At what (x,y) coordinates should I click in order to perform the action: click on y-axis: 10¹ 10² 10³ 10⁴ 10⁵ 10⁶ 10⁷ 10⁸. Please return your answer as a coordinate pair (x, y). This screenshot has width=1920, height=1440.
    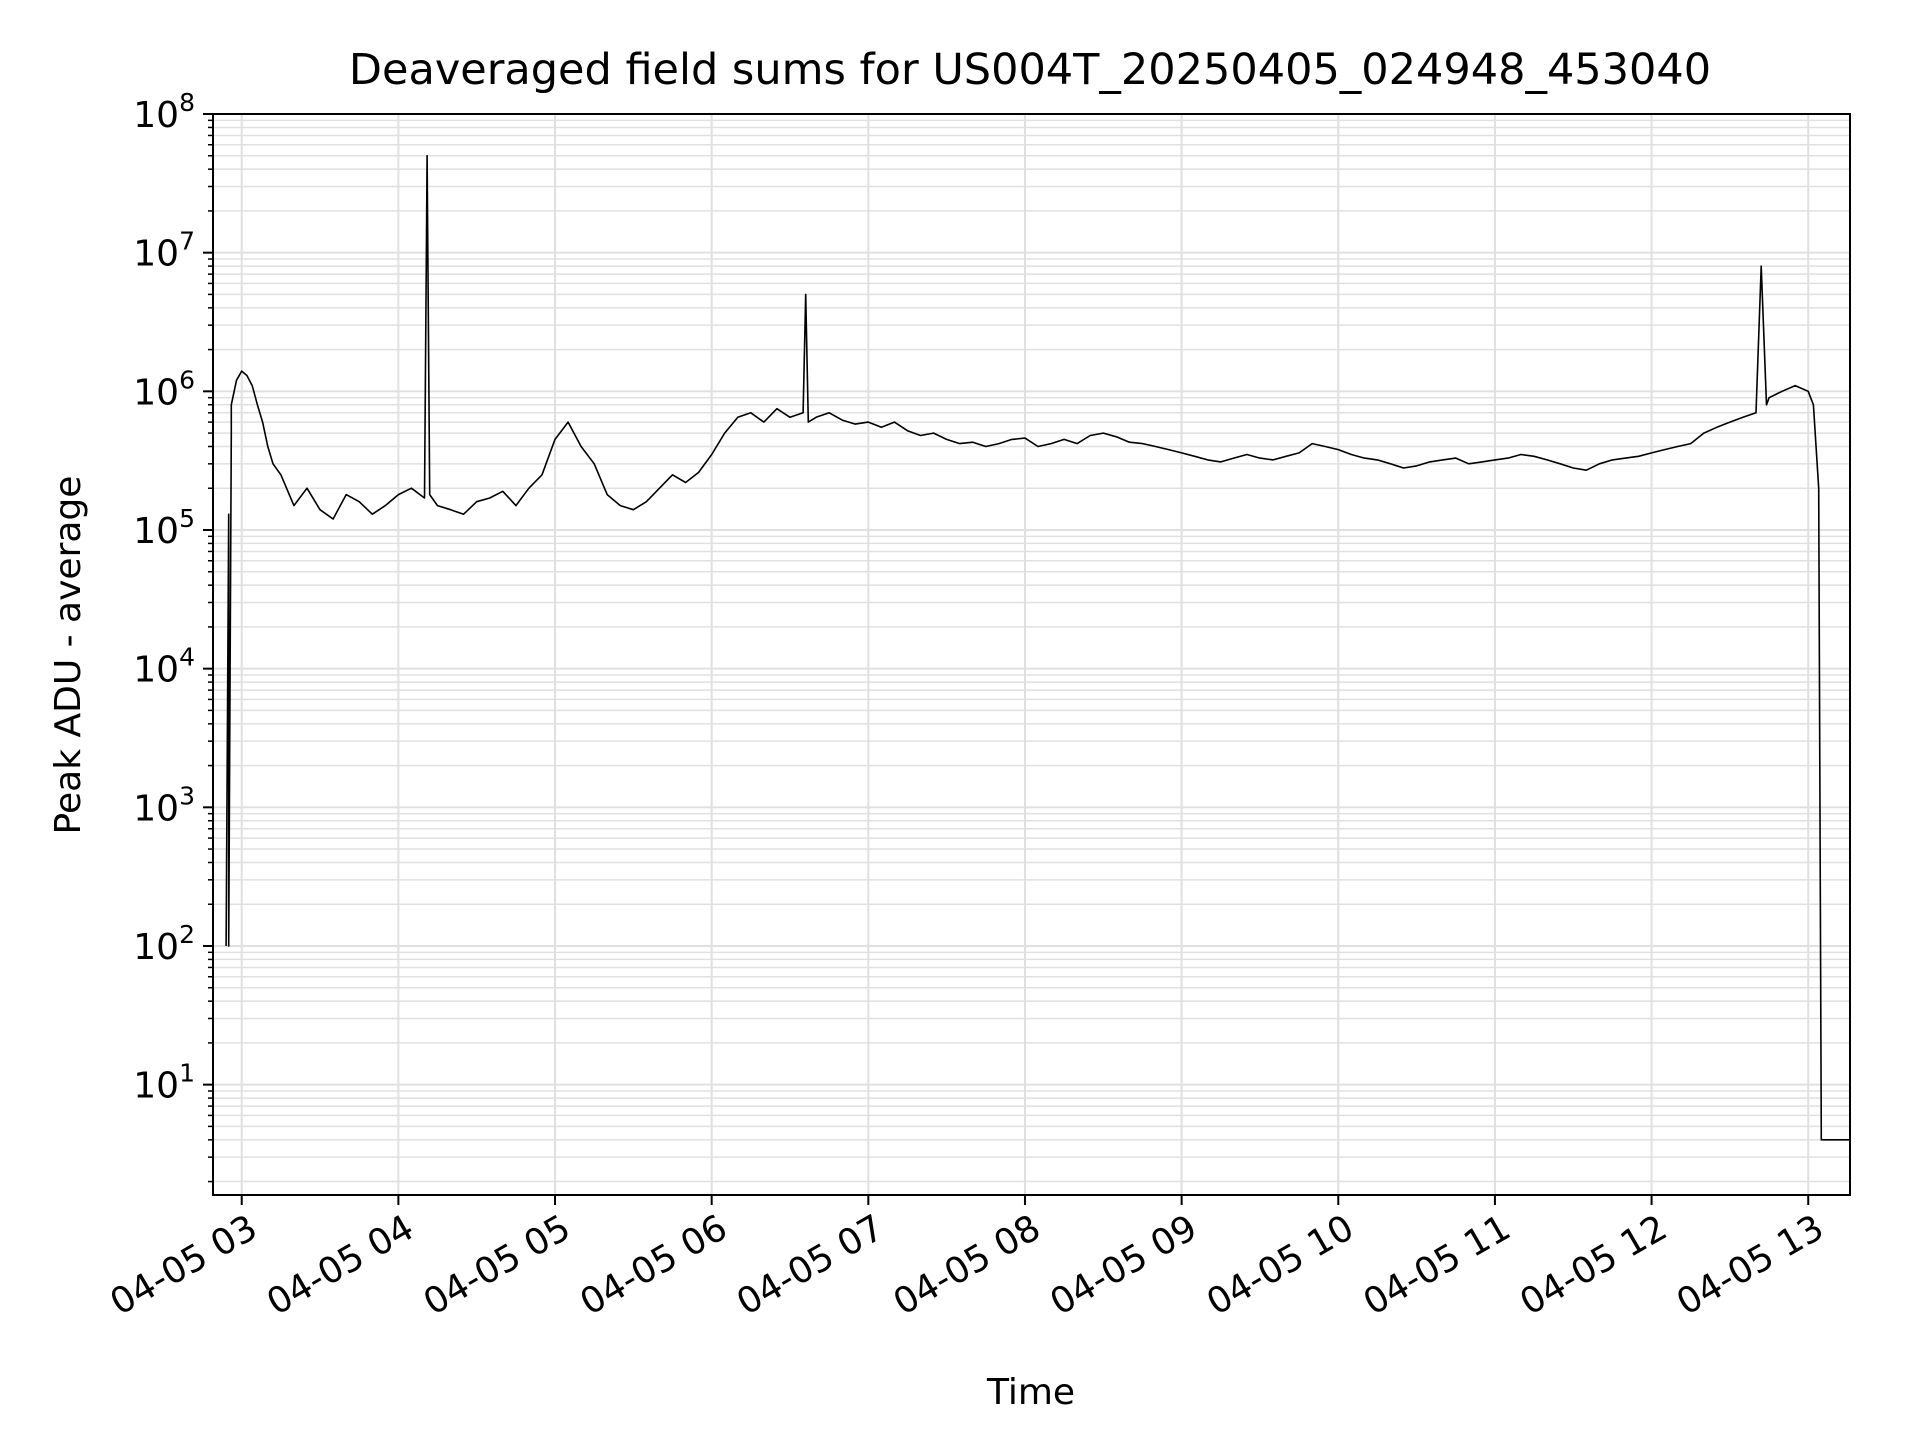
    Looking at the image, I should click on (173, 635).